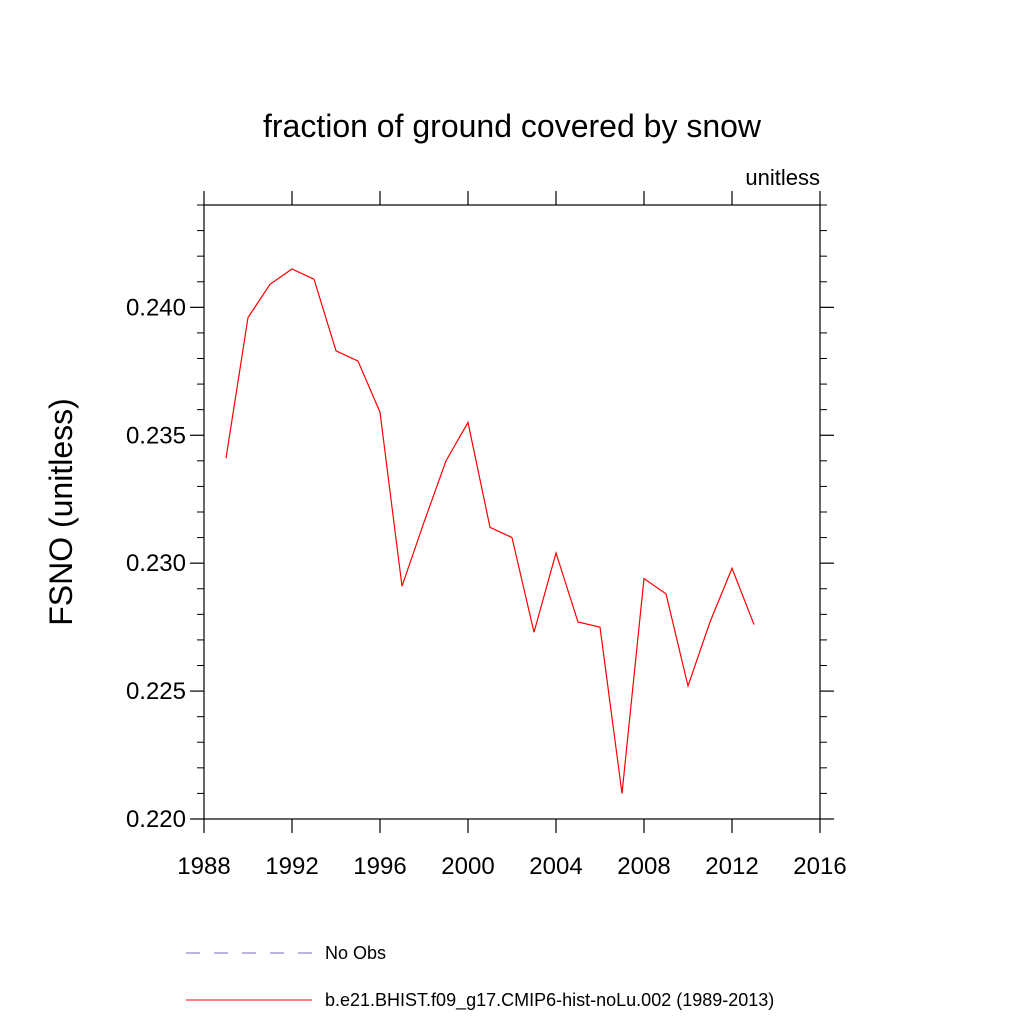 This screenshot has width=1024, height=1024. What do you see at coordinates (156, 691) in the screenshot?
I see `y-tick-label: 0.225` at bounding box center [156, 691].